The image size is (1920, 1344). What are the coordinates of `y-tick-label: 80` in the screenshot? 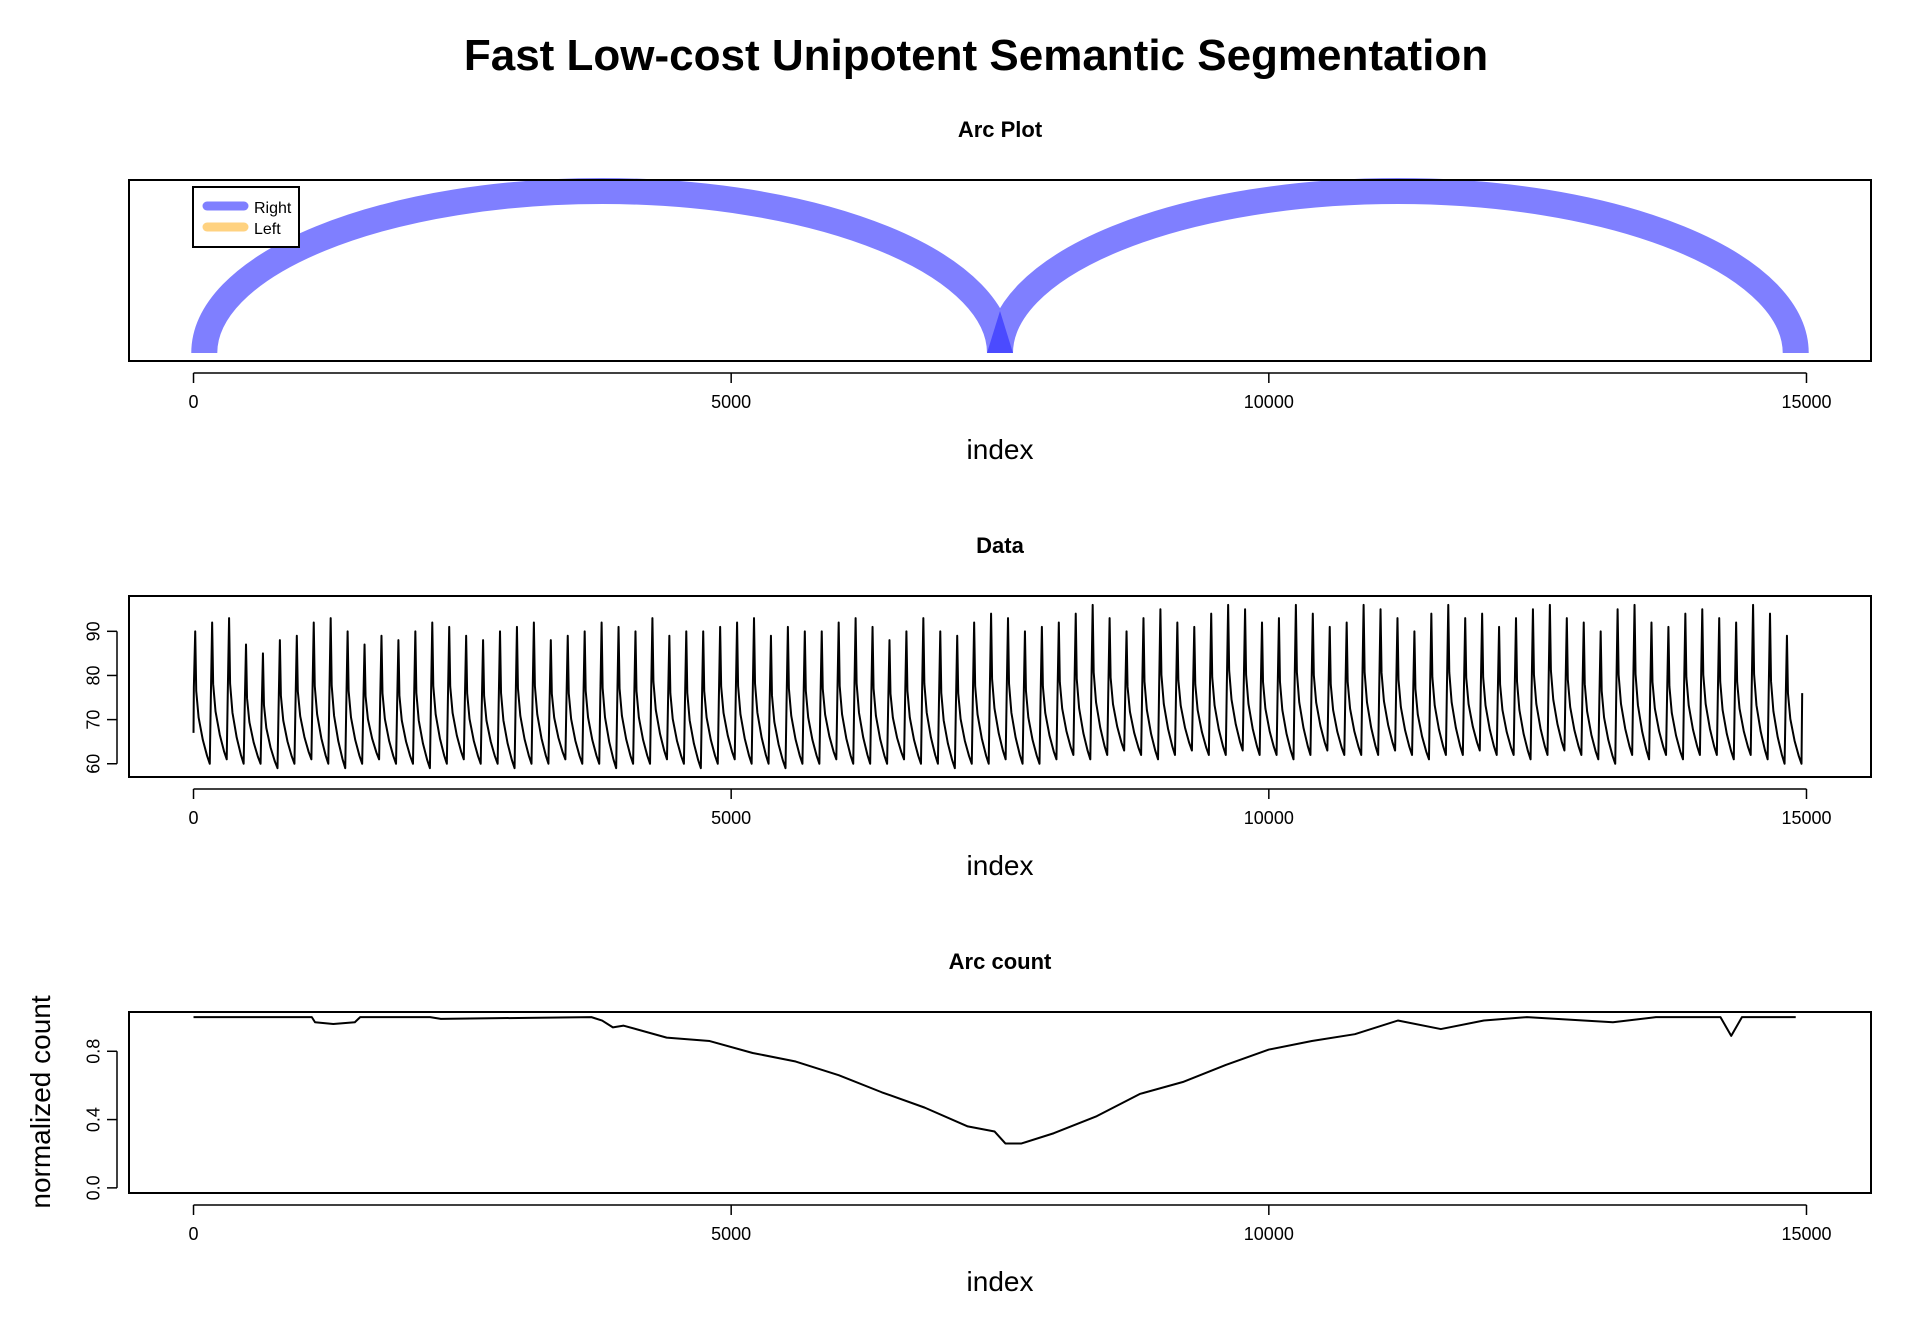 It's located at (93, 675).